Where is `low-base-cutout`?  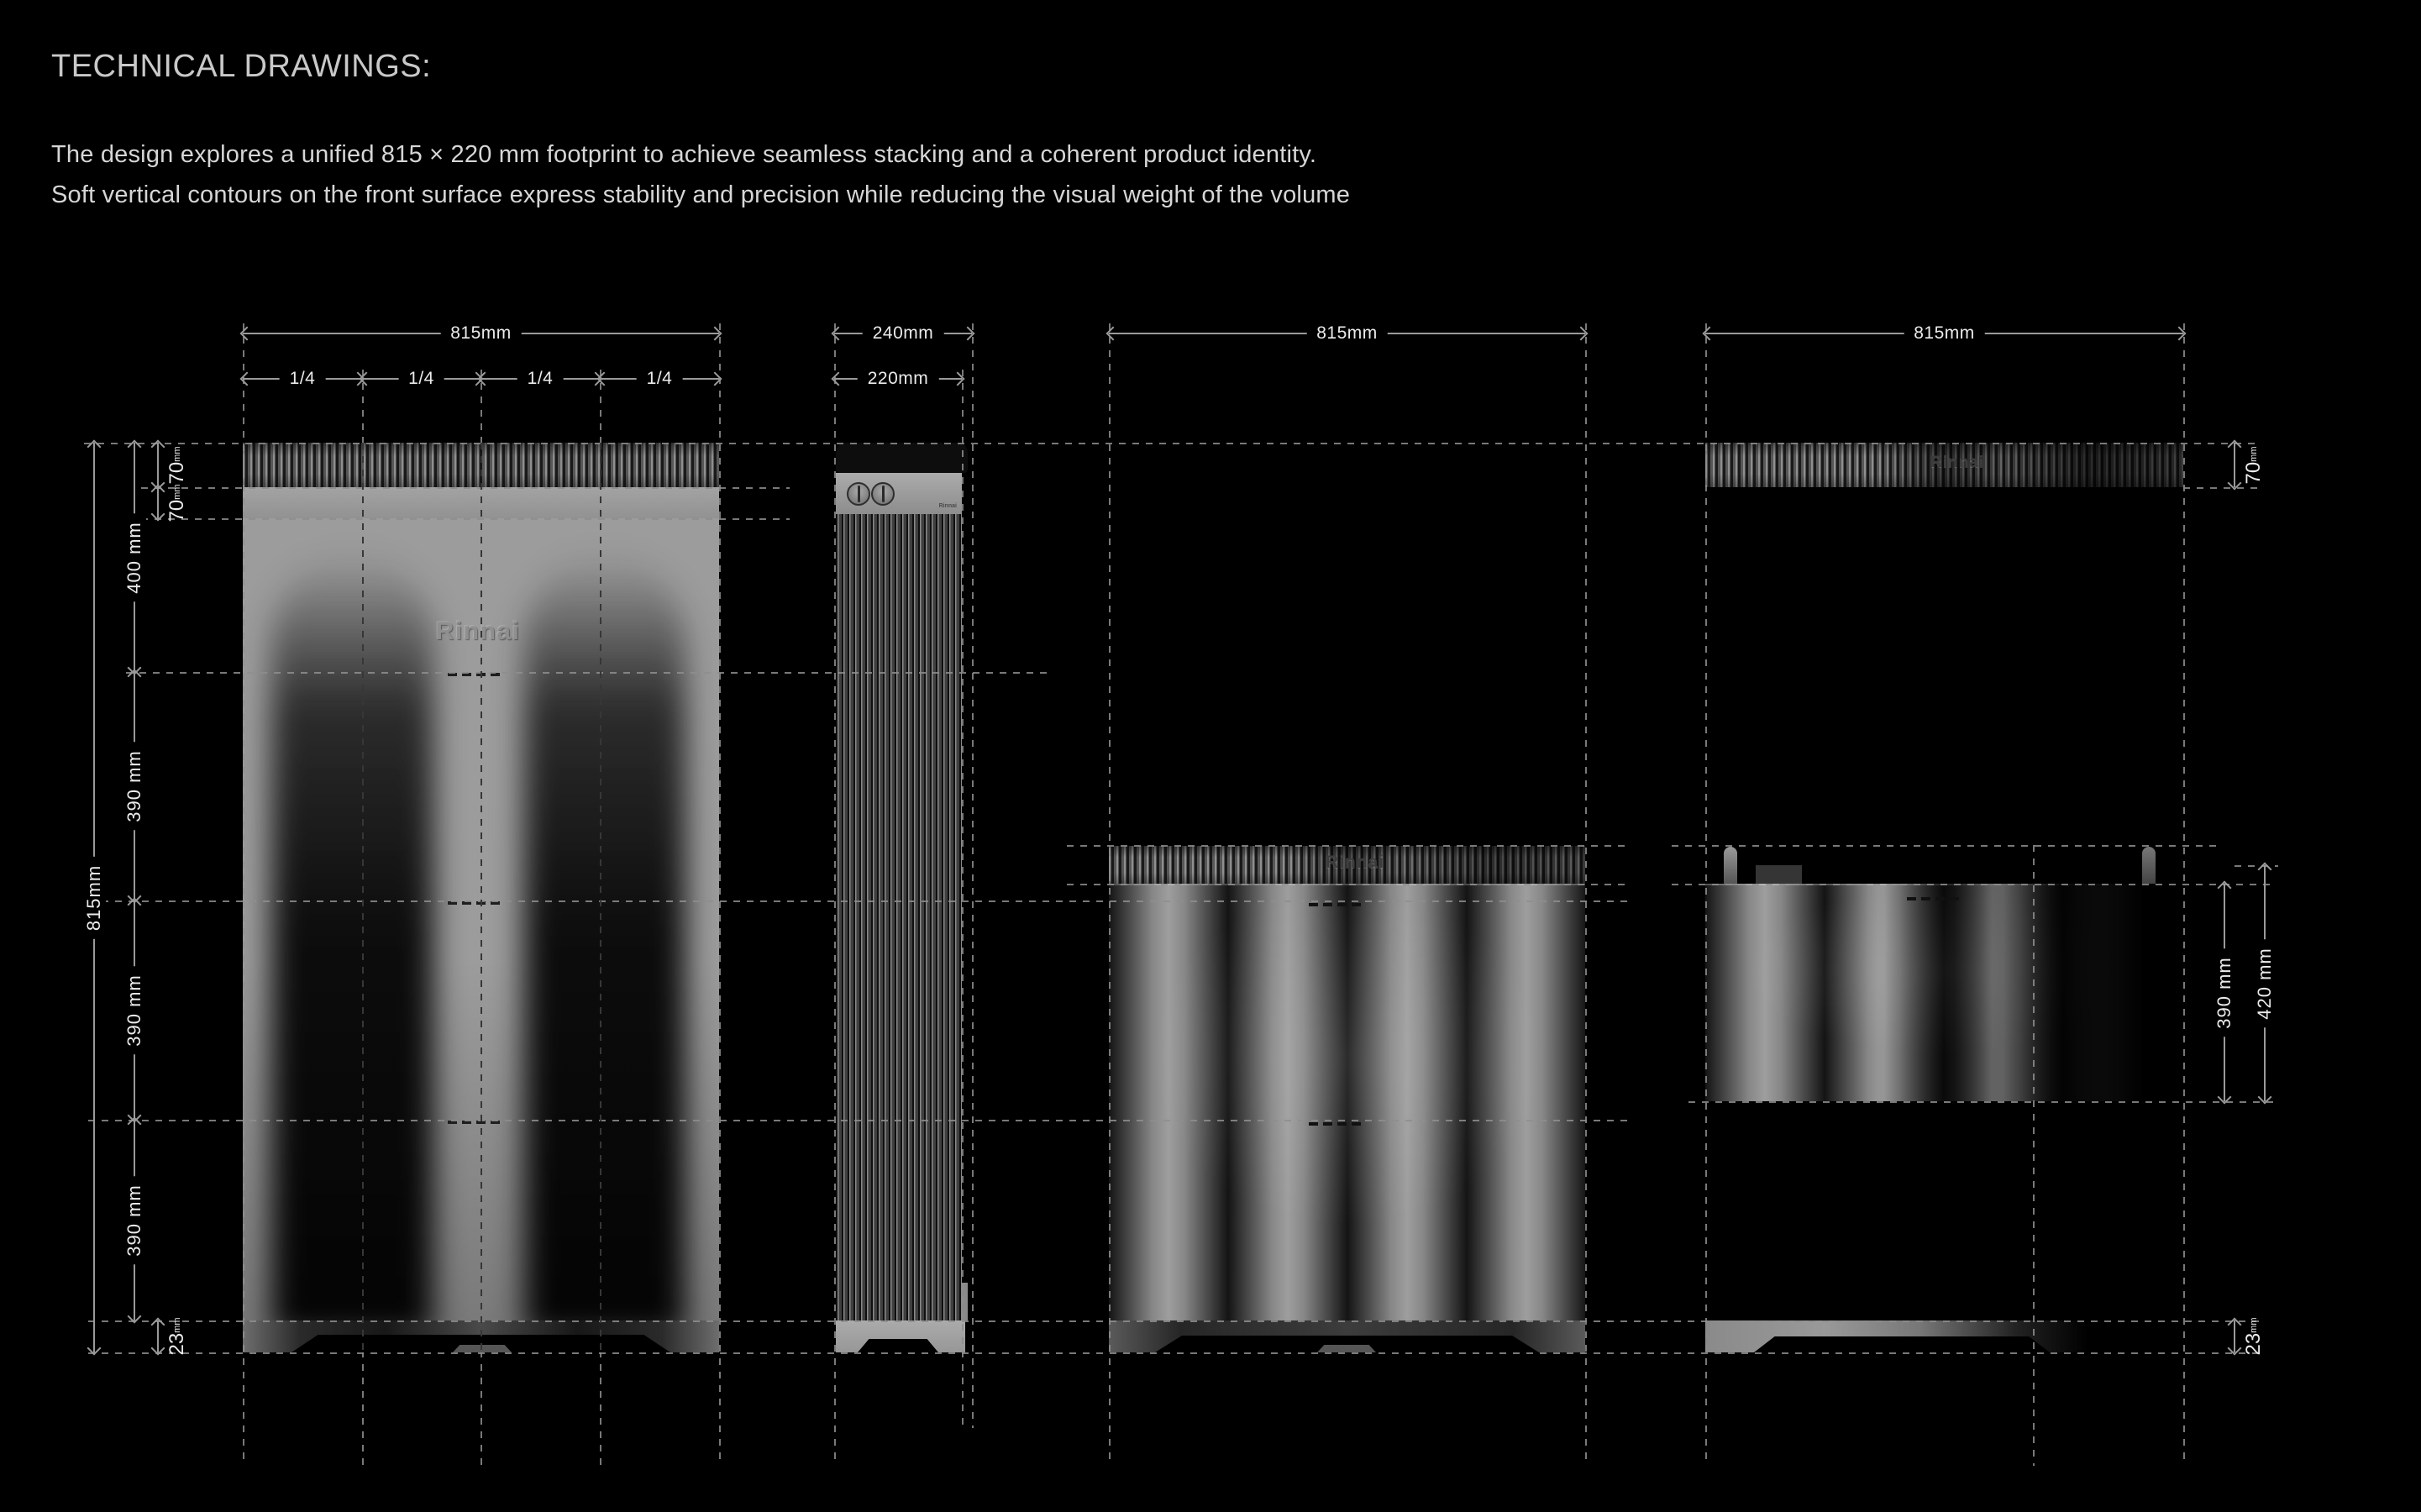 low-base-cutout is located at coordinates (1347, 1344).